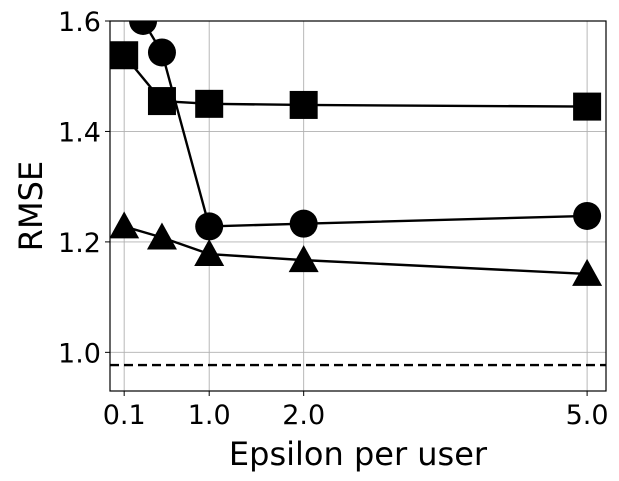 The height and width of the screenshot is (481, 619). I want to click on x-tick-label: 1.0, so click(209, 415).